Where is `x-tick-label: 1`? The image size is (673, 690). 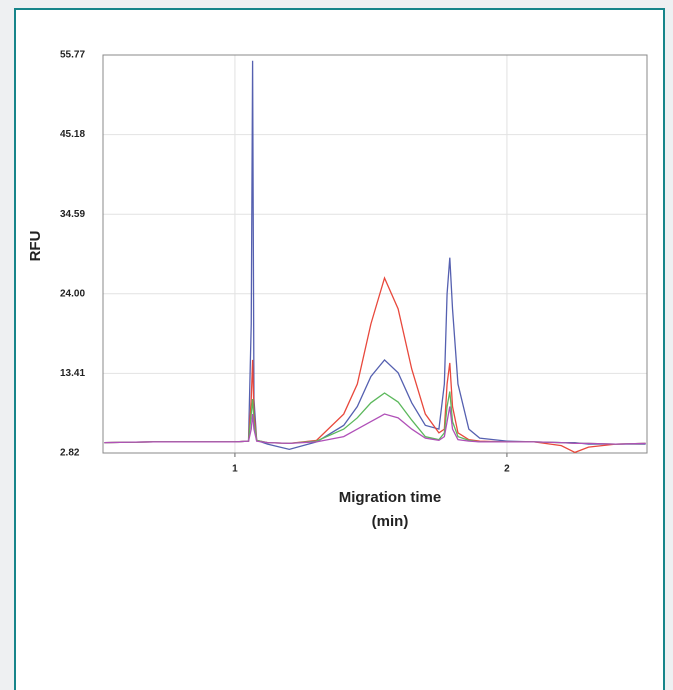 x-tick-label: 1 is located at coordinates (235, 469).